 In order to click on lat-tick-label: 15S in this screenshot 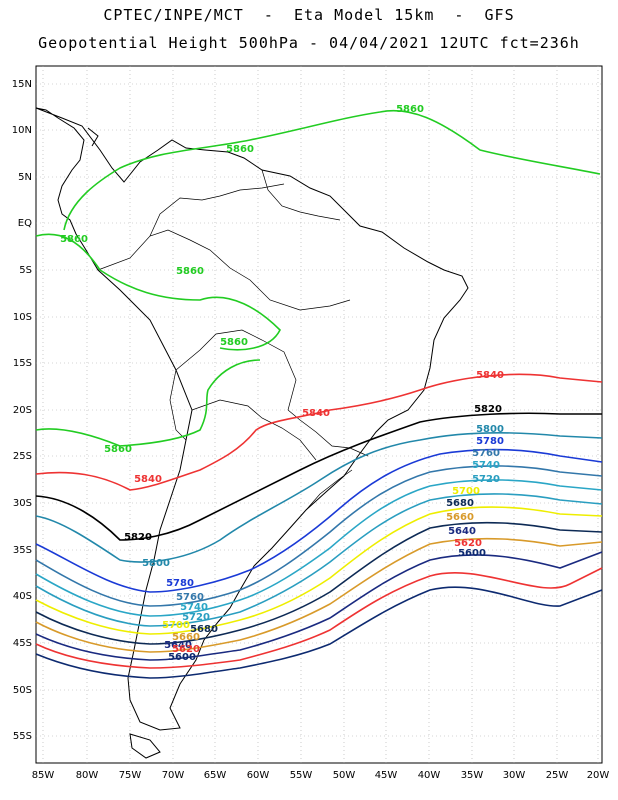, I will do `click(22, 363)`.